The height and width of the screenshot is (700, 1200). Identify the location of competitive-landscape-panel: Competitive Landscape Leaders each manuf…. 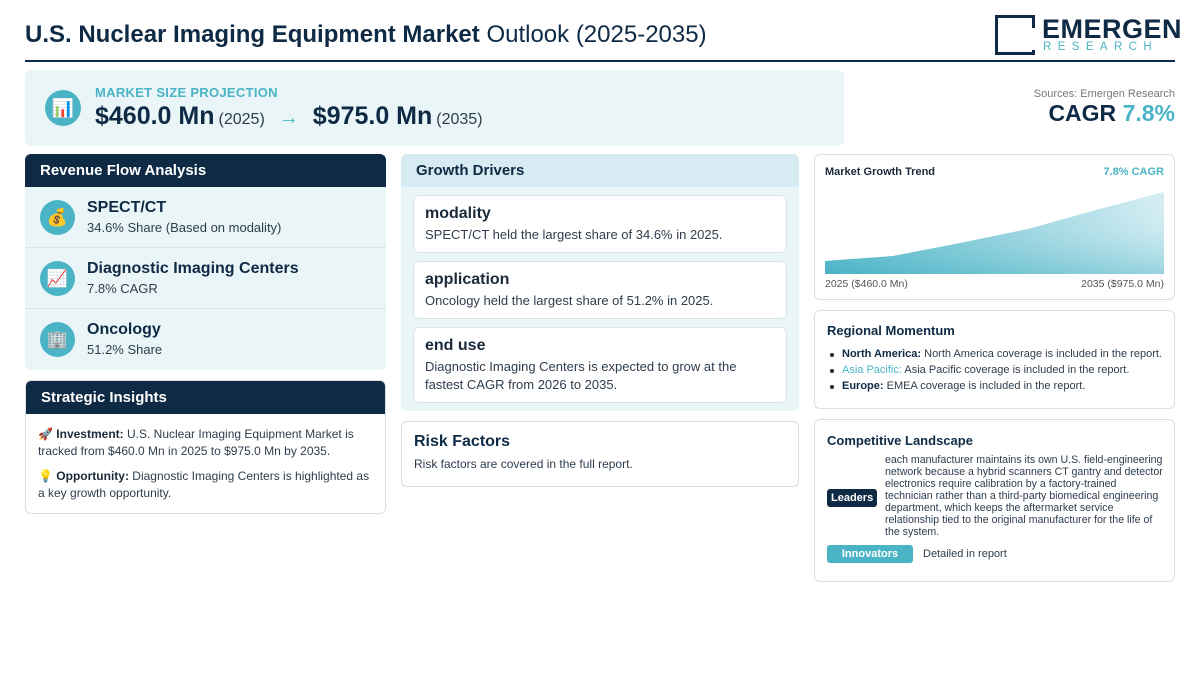
(994, 500).